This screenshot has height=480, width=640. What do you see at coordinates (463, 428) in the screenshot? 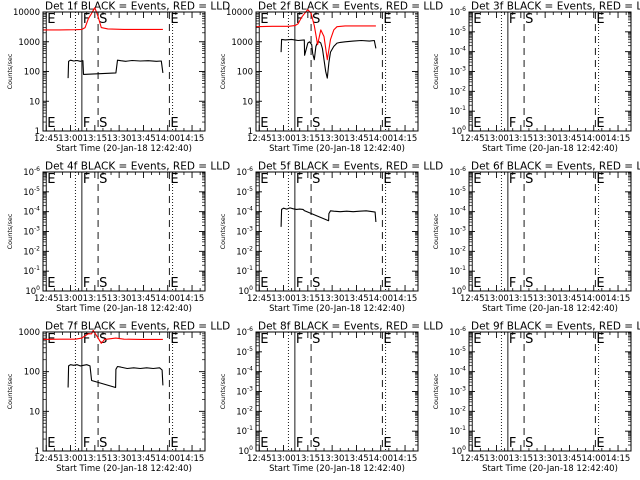
I see `tick-exponent: -1` at bounding box center [463, 428].